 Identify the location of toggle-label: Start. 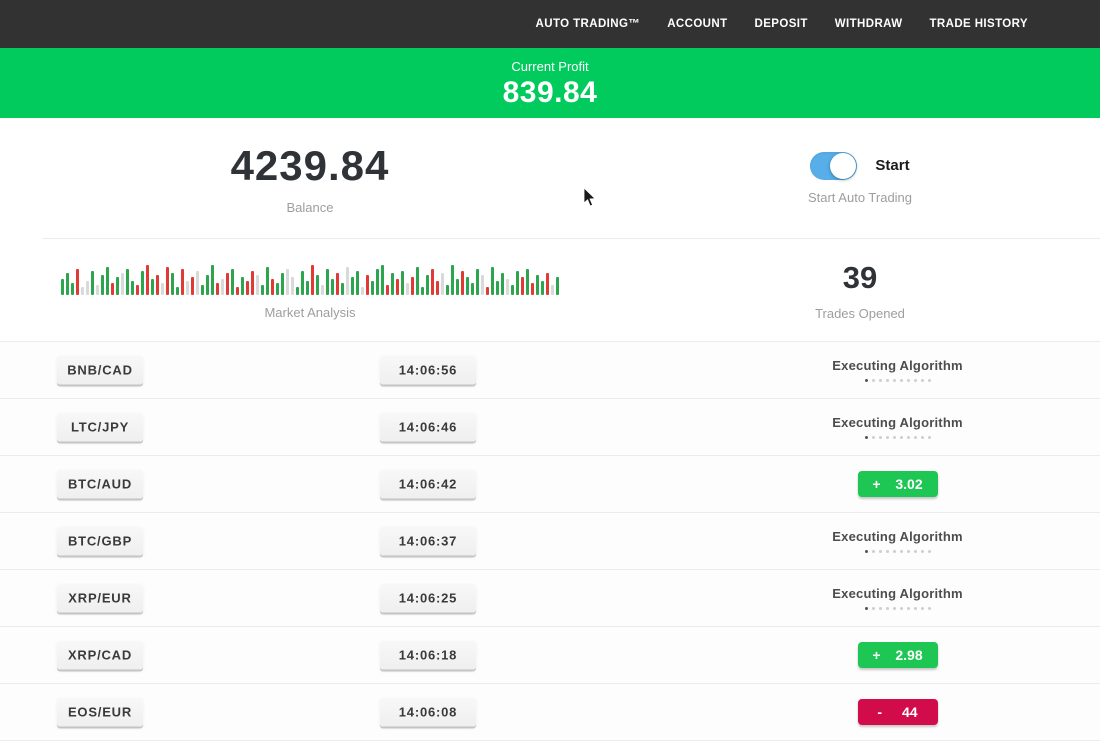
(892, 165).